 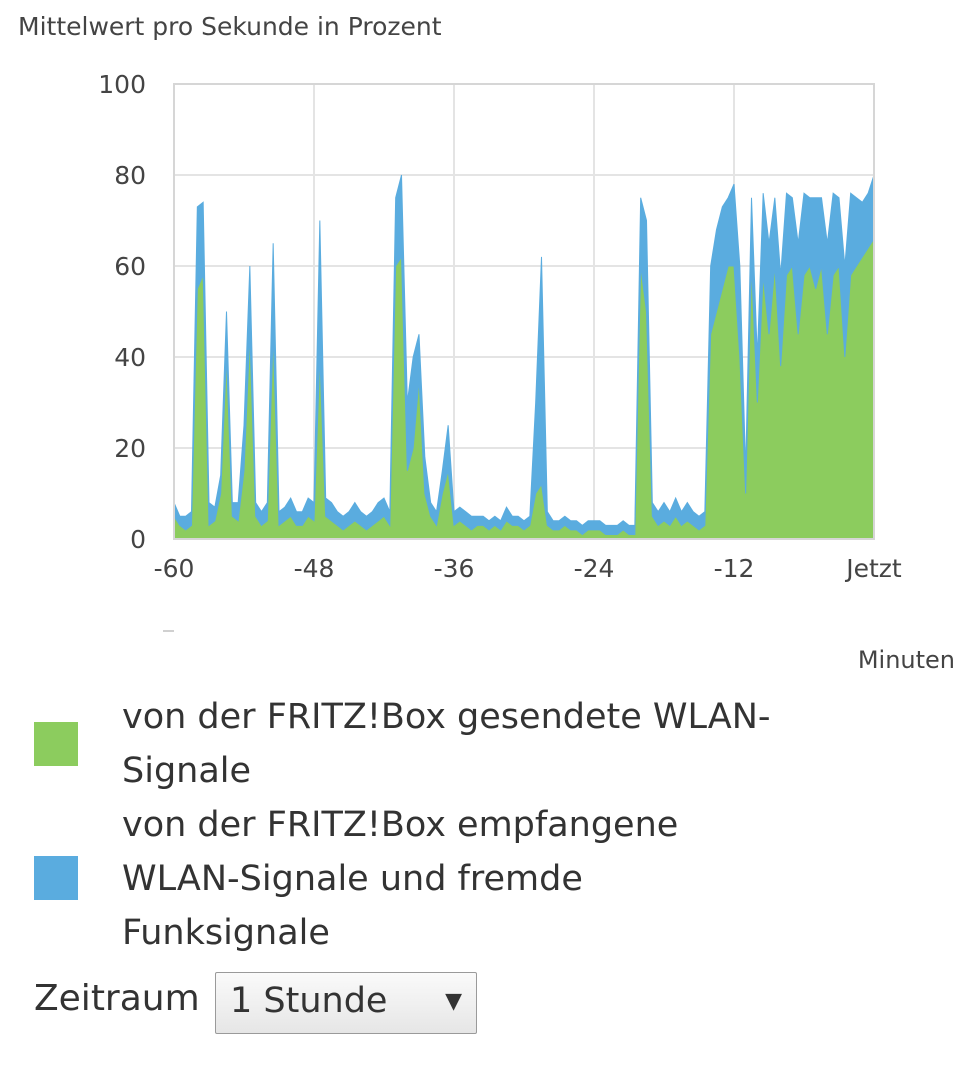 What do you see at coordinates (594, 568) in the screenshot?
I see `x-tick-label: -24` at bounding box center [594, 568].